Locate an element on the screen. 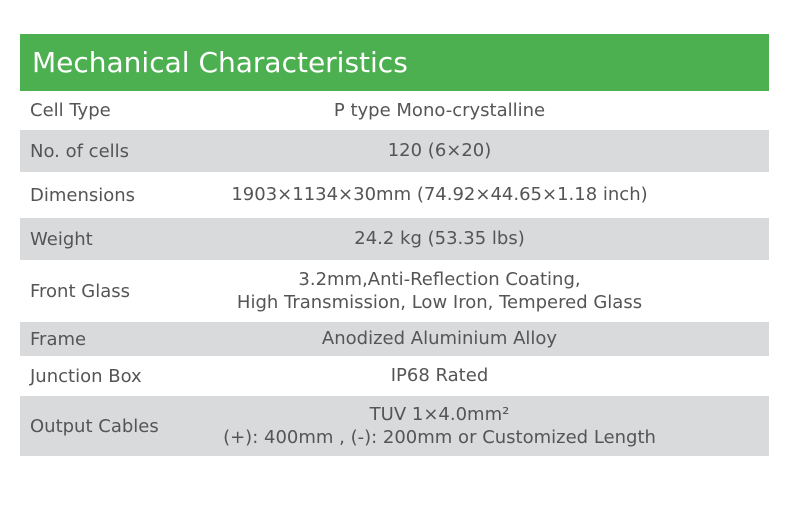 Image resolution: width=799 pixels, height=507 pixels. spec-label: Frame is located at coordinates (58, 339).